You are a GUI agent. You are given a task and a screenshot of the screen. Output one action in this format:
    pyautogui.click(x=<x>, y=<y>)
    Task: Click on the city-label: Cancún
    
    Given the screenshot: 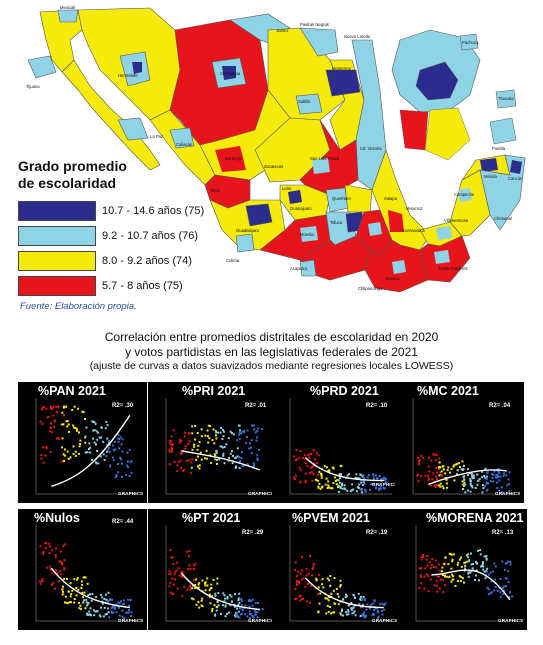 What is the action you would take?
    pyautogui.click(x=515, y=178)
    